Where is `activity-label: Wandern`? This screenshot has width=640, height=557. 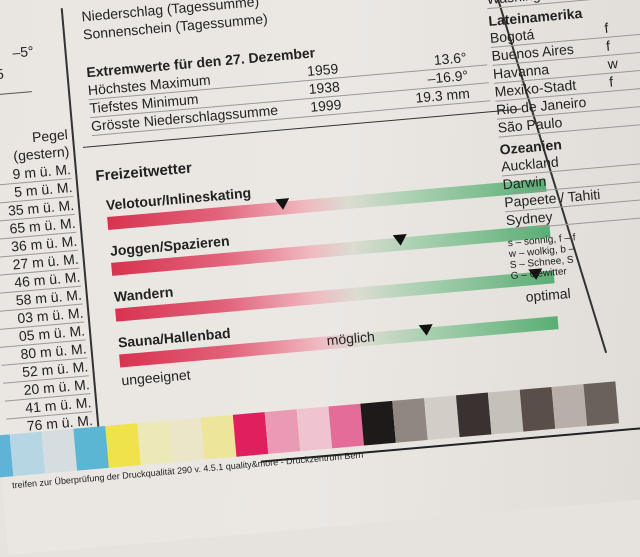
activity-label: Wandern is located at coordinates (143, 294).